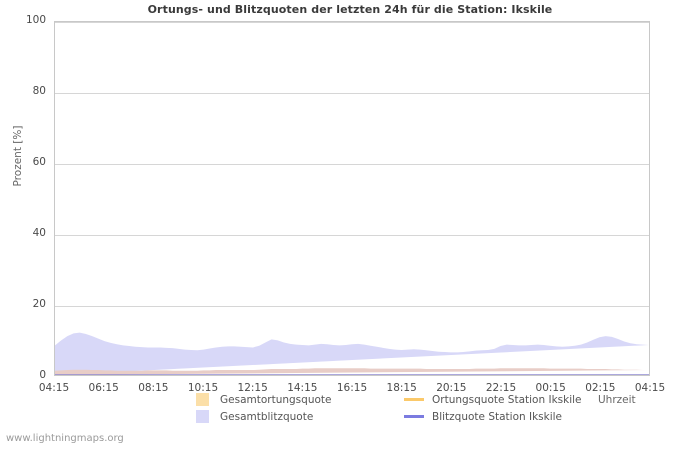 This screenshot has width=700, height=450. What do you see at coordinates (550, 388) in the screenshot?
I see `x-tick-label: 00:15` at bounding box center [550, 388].